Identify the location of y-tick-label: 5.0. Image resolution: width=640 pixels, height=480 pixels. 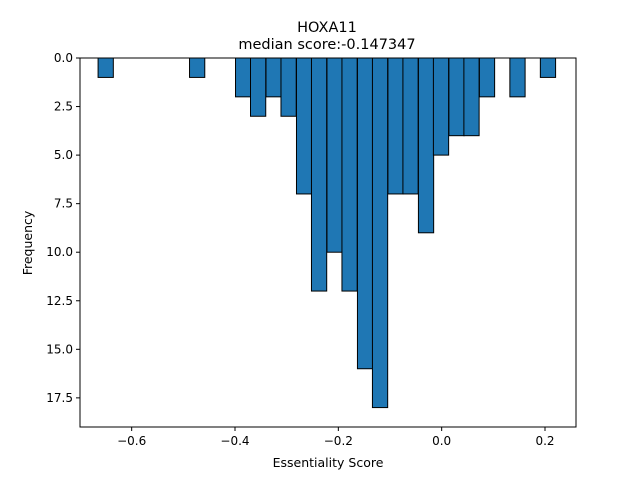
(63, 155).